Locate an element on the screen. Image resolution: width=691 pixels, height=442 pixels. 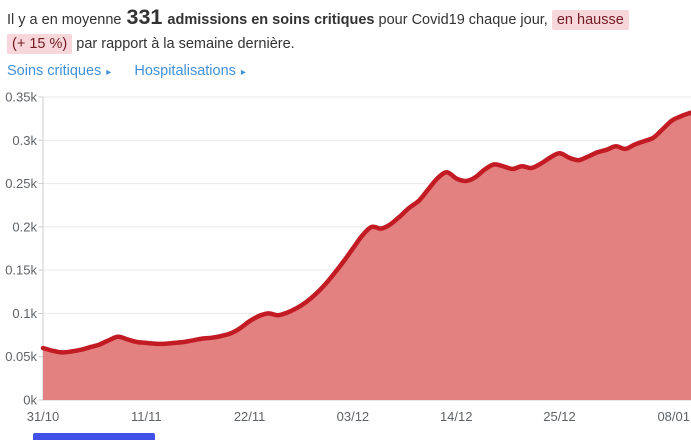
y-tick-label: 0.2k is located at coordinates (24, 226).